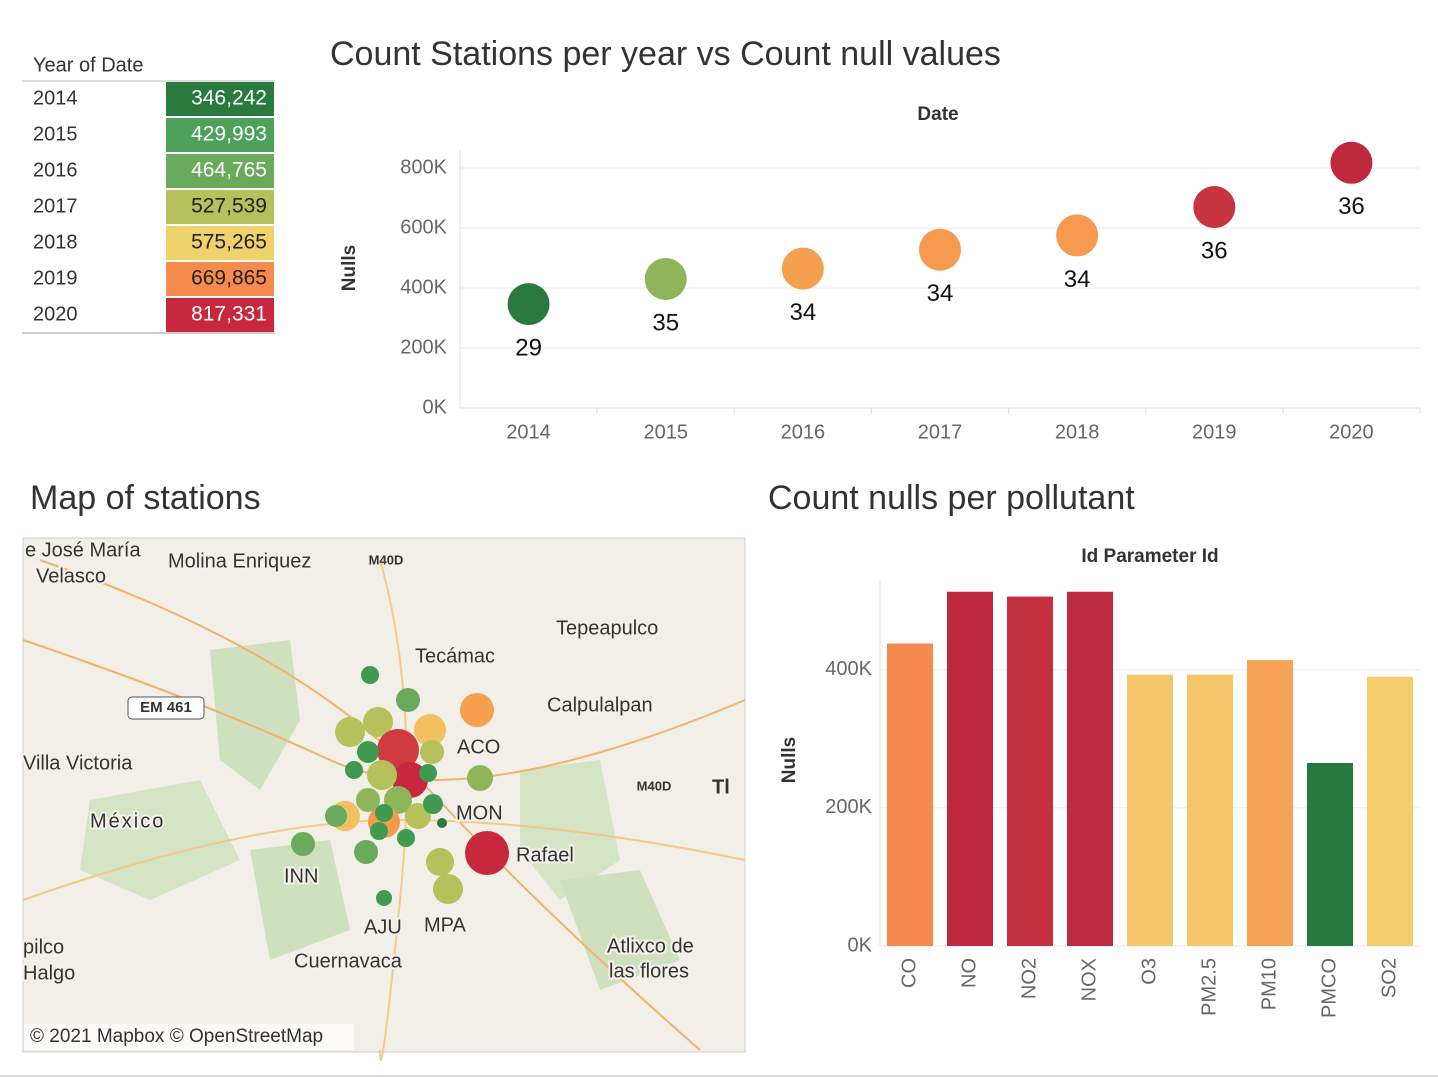 The height and width of the screenshot is (1078, 1438). Describe the element at coordinates (665, 322) in the screenshot. I see `data-label: 35` at that location.